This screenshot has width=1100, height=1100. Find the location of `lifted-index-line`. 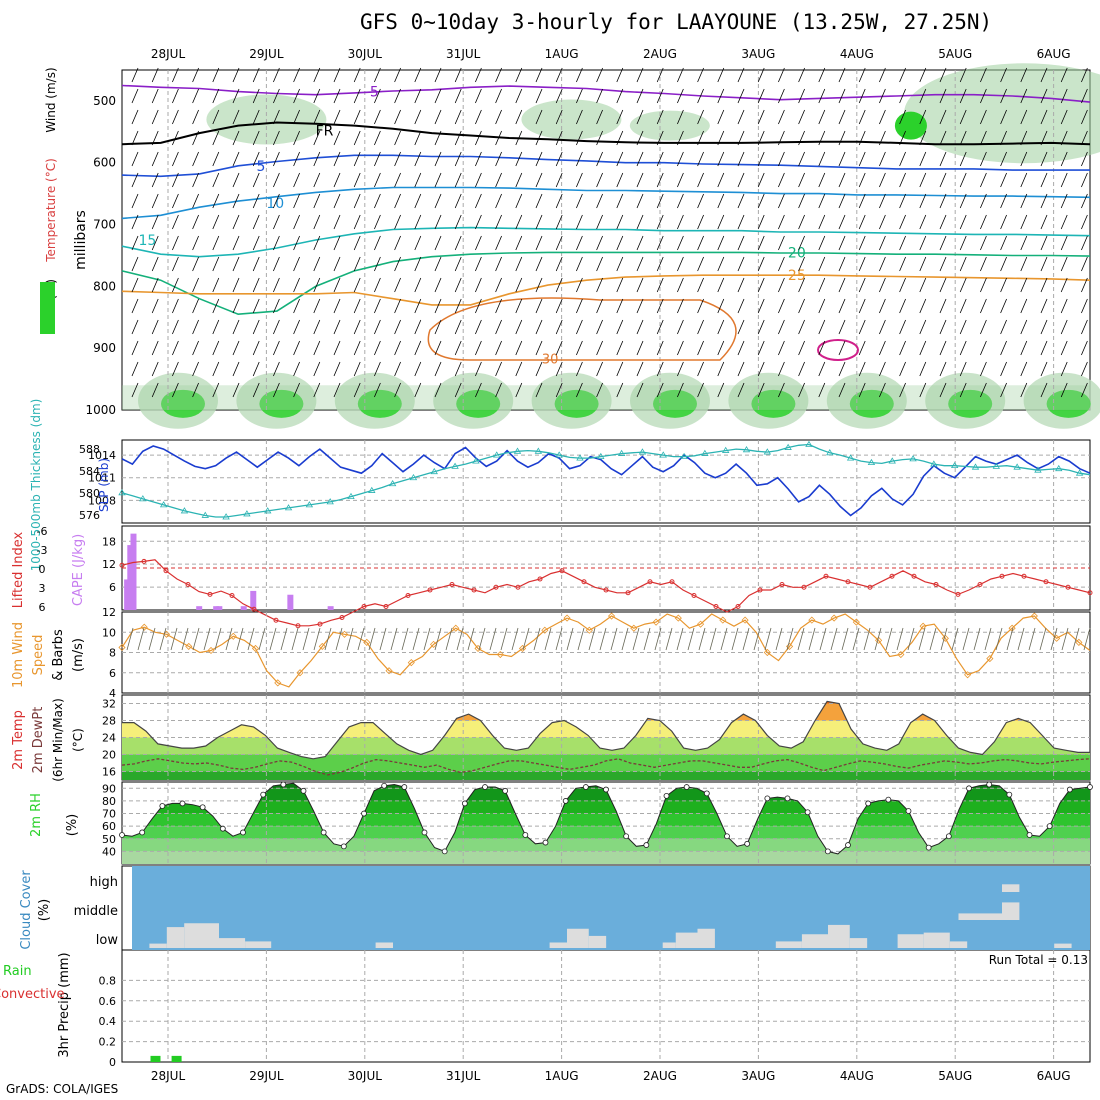

lifted-index-line is located at coordinates (606, 593).